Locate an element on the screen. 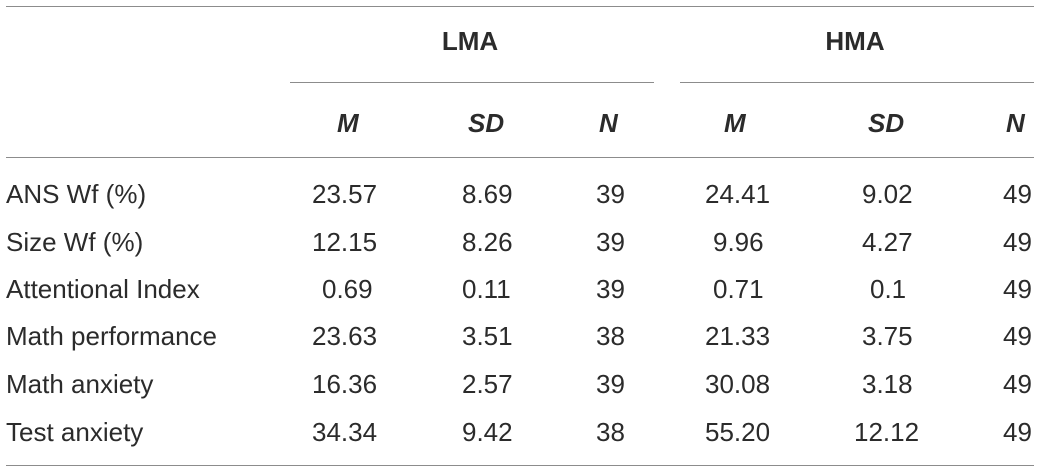  row-label: Math performance is located at coordinates (111, 336).